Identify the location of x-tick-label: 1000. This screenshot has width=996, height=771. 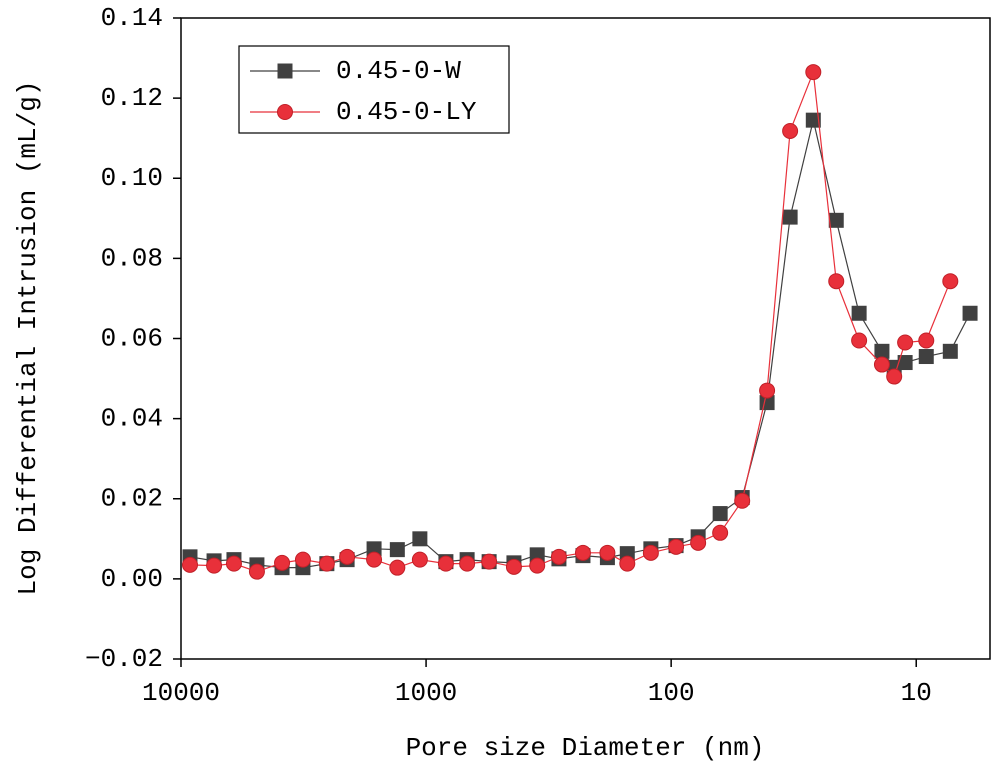
(426, 693).